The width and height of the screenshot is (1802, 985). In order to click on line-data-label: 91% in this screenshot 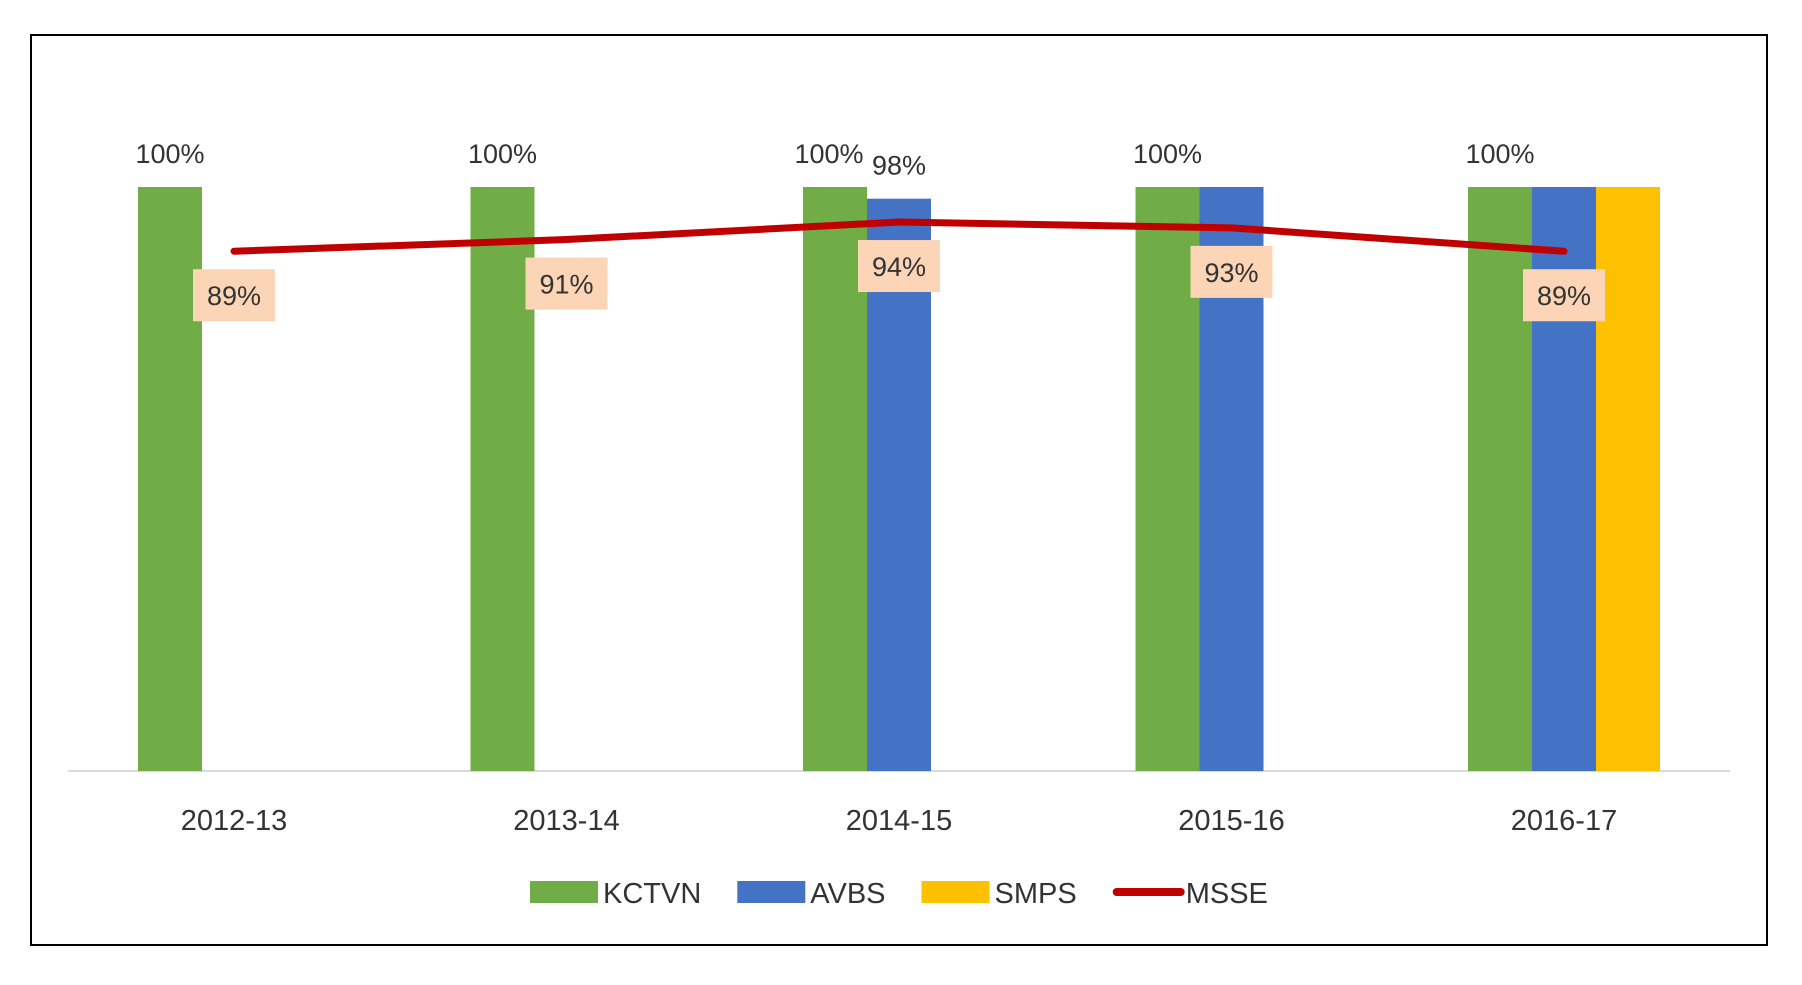, I will do `click(566, 285)`.